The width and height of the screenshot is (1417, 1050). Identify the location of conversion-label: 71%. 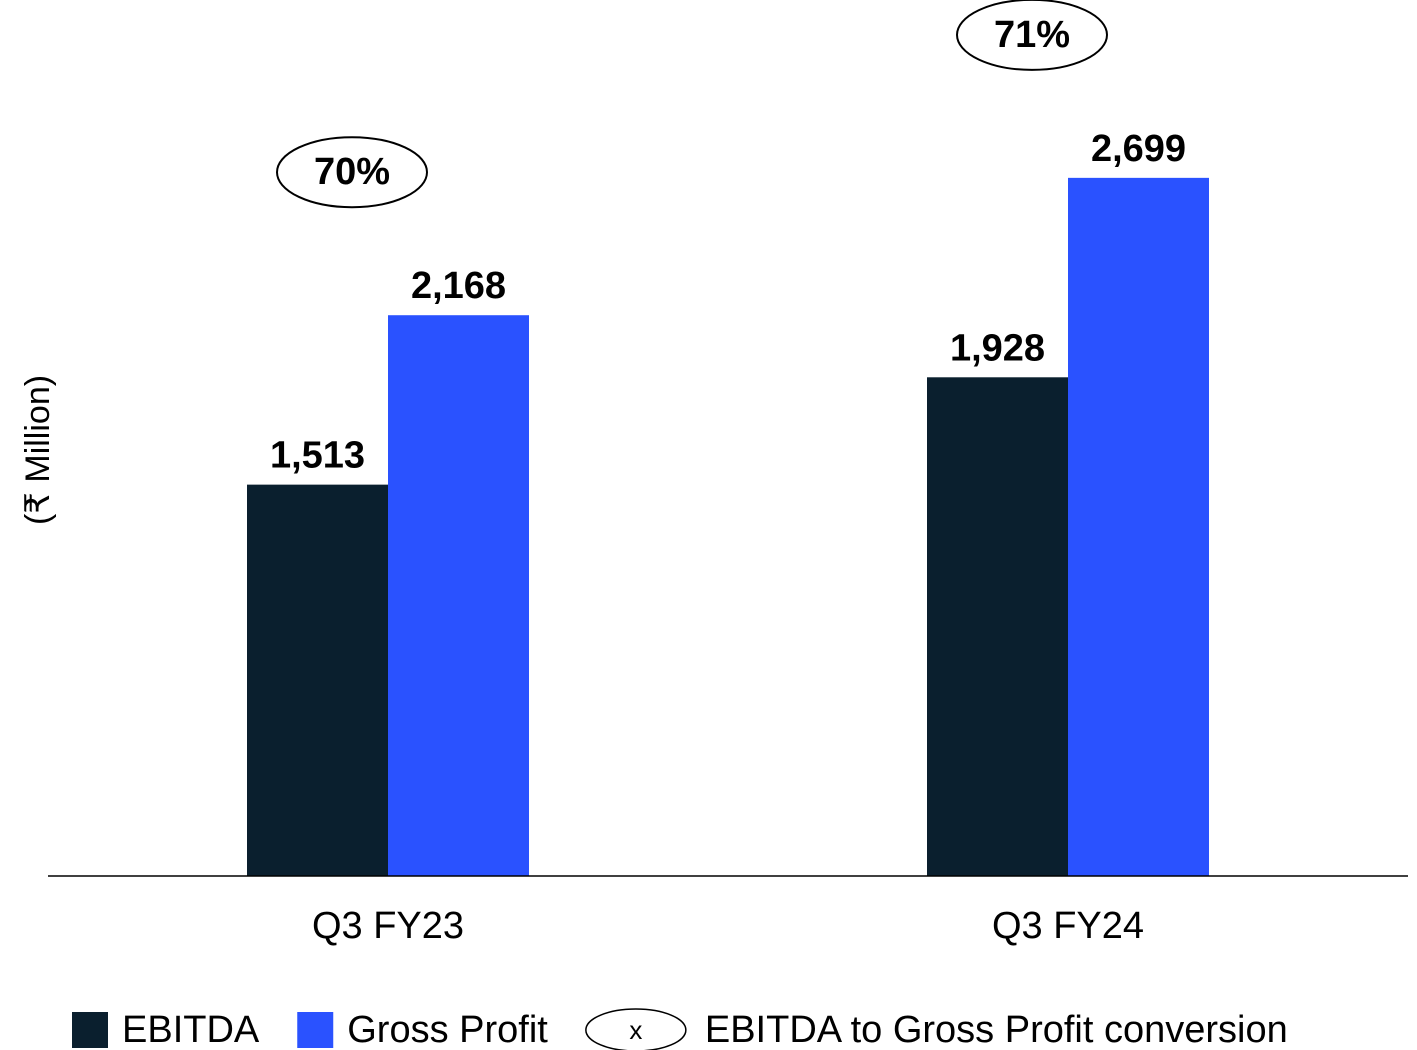
(1032, 35).